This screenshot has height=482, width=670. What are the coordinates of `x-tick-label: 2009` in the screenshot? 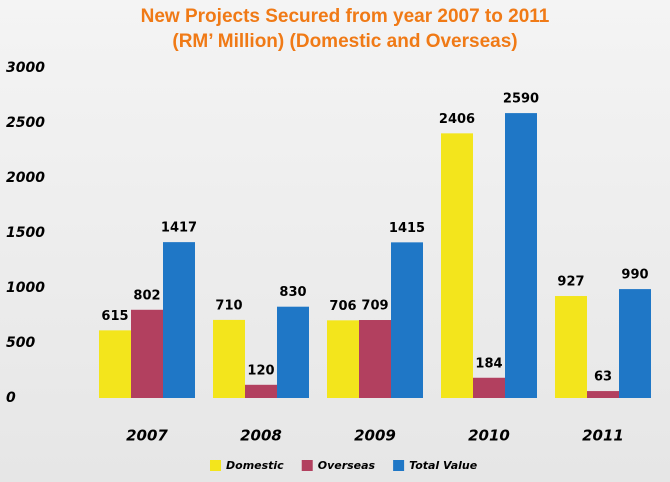 It's located at (375, 436).